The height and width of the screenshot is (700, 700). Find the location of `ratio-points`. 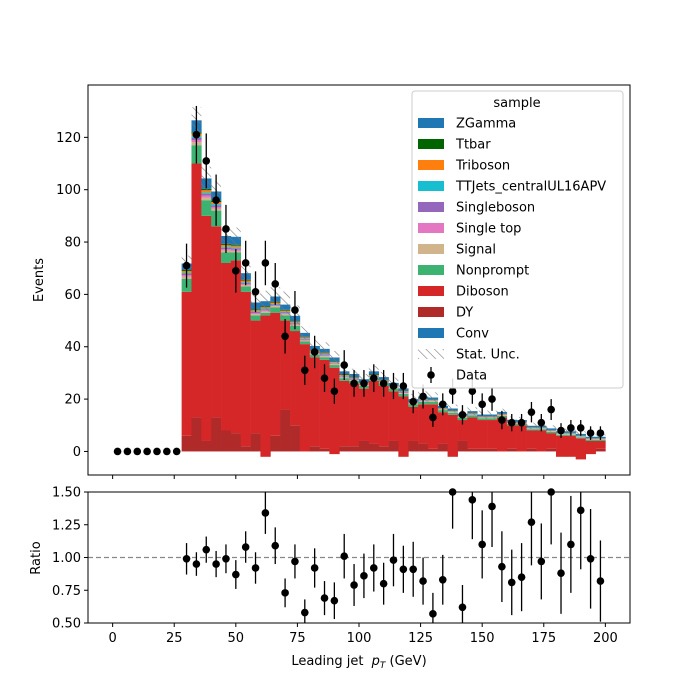

ratio-points is located at coordinates (393, 555).